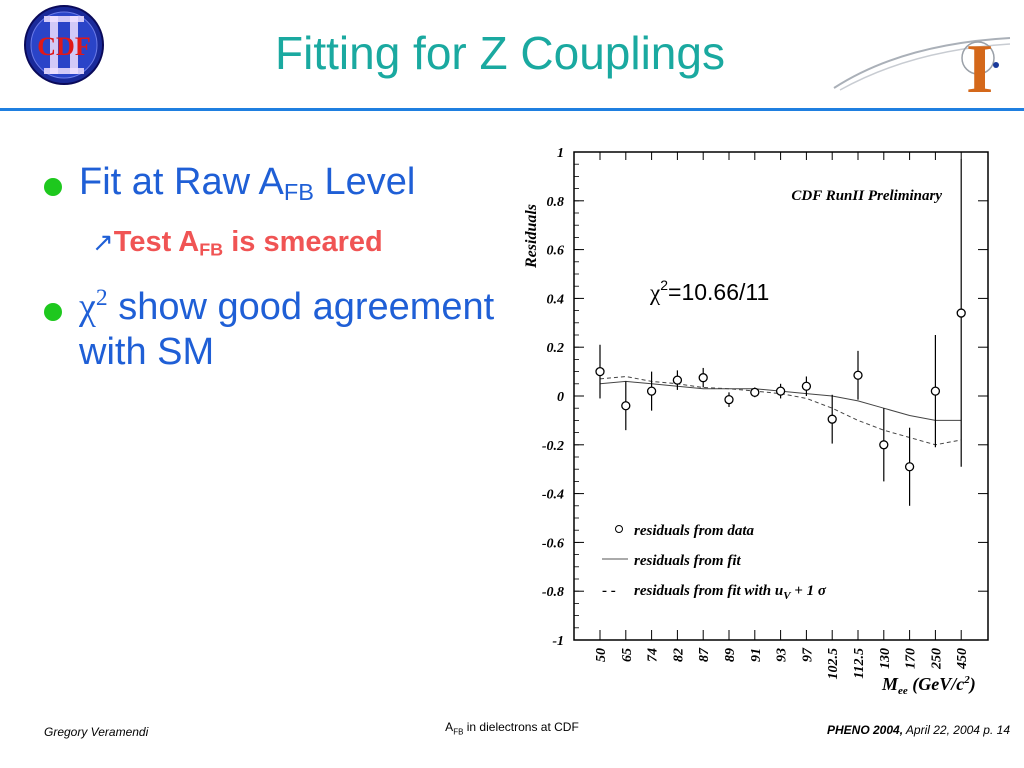  What do you see at coordinates (512, 728) in the screenshot?
I see `footer-topic: AFB in dielectrons at CDF` at bounding box center [512, 728].